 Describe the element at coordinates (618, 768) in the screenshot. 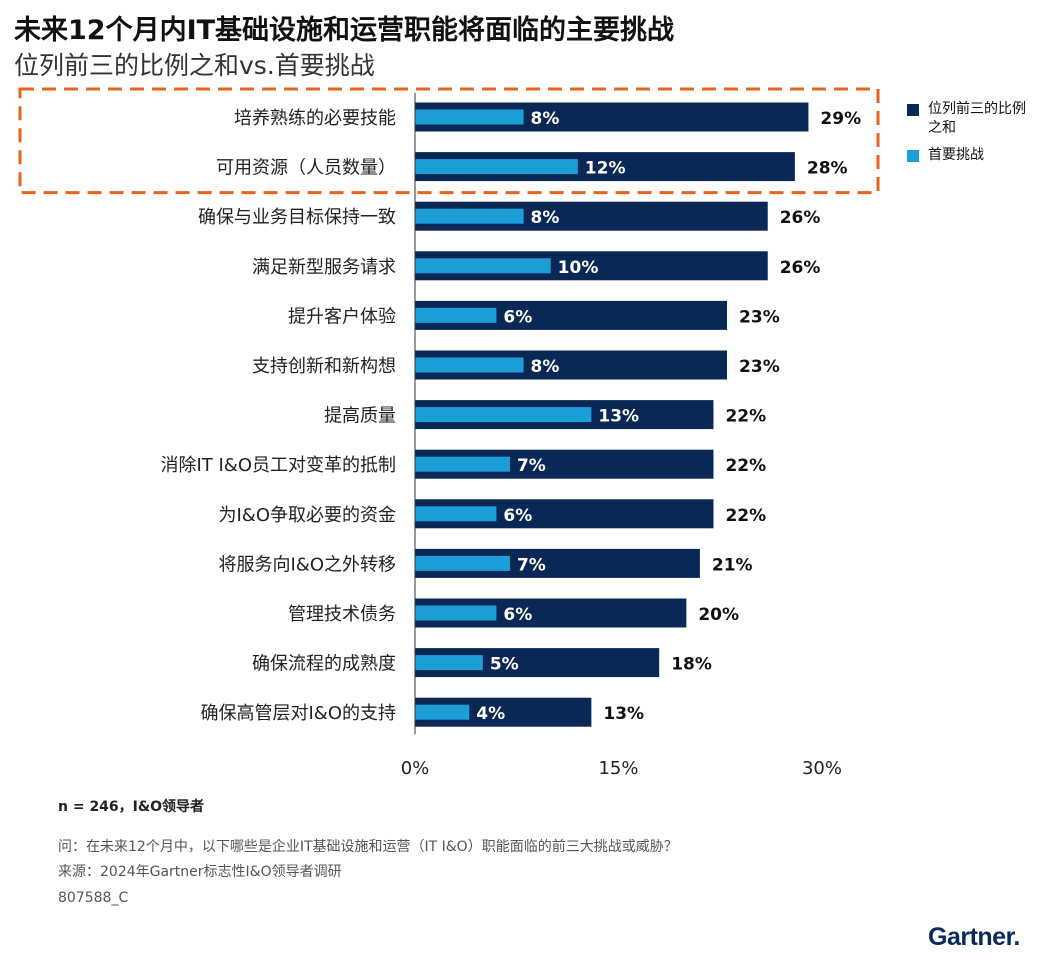

I see `x-tick-label: 15%` at that location.